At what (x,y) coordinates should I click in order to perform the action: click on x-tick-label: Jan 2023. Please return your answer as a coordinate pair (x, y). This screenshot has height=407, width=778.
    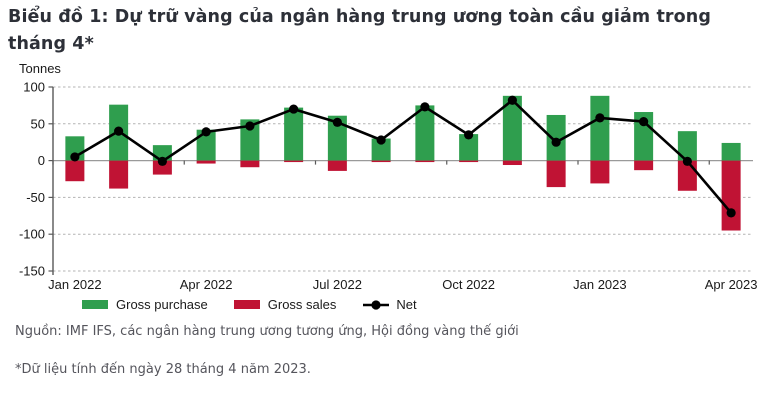
    Looking at the image, I should click on (600, 284).